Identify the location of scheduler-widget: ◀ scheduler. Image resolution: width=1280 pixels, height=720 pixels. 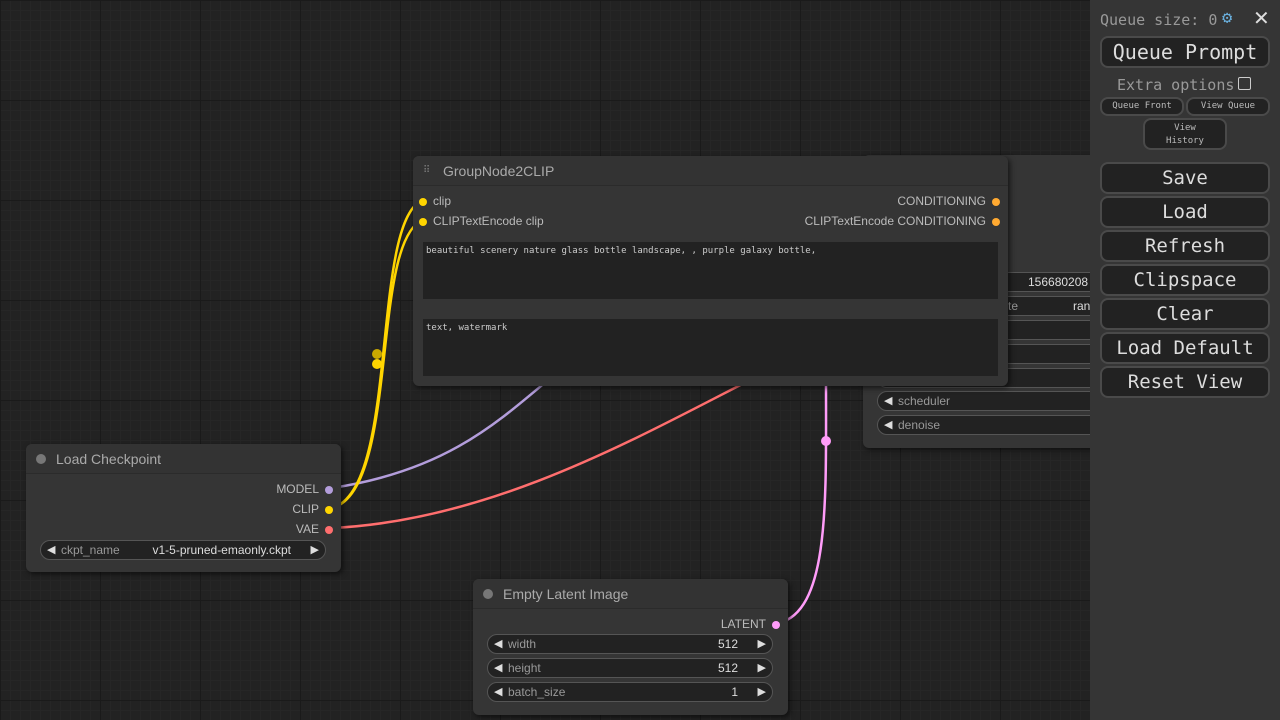
(1007, 401).